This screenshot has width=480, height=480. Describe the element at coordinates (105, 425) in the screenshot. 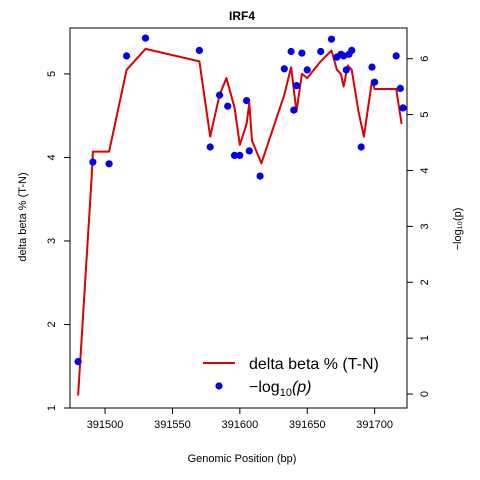

I see `x-tick-label: 391500` at that location.